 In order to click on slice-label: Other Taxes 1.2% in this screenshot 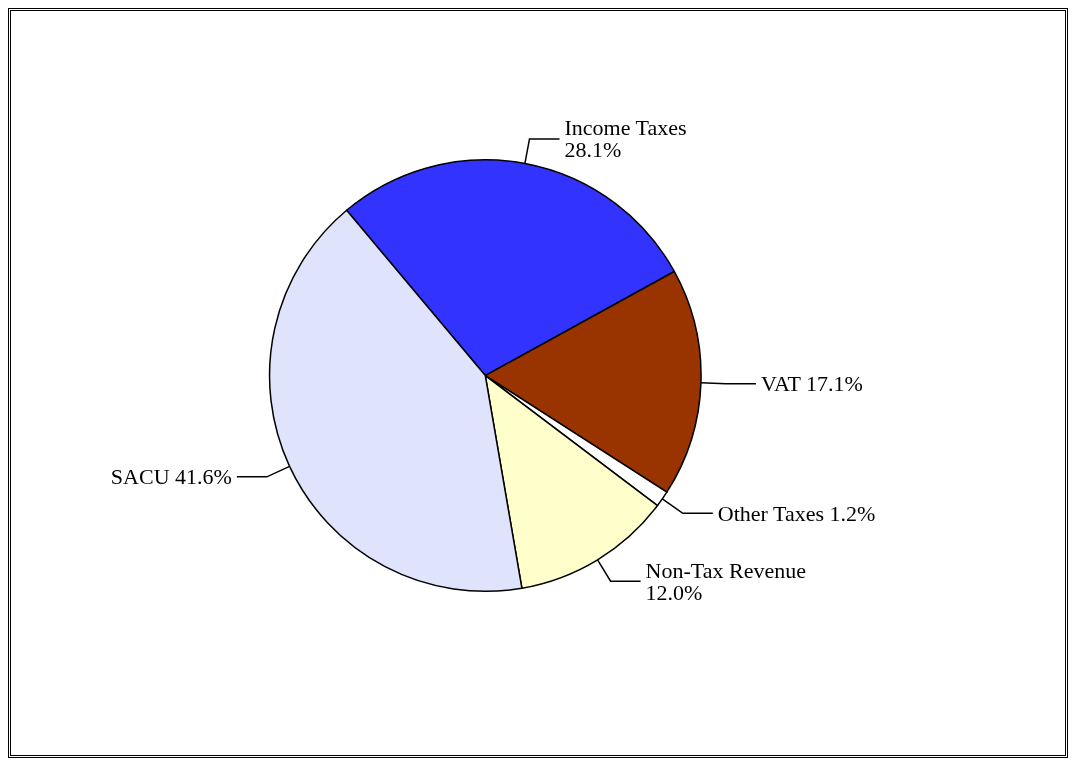, I will do `click(796, 513)`.